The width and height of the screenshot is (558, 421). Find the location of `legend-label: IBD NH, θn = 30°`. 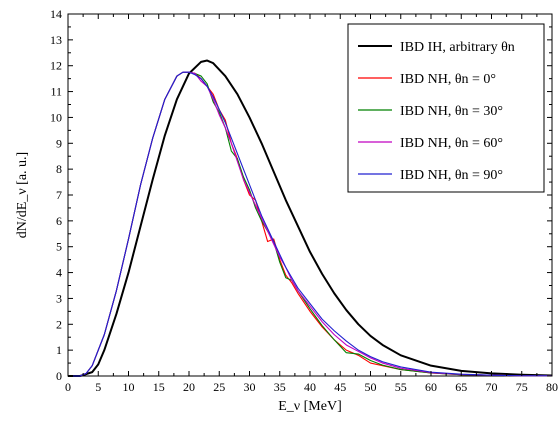

legend-label: IBD NH, θn = 30° is located at coordinates (451, 111).